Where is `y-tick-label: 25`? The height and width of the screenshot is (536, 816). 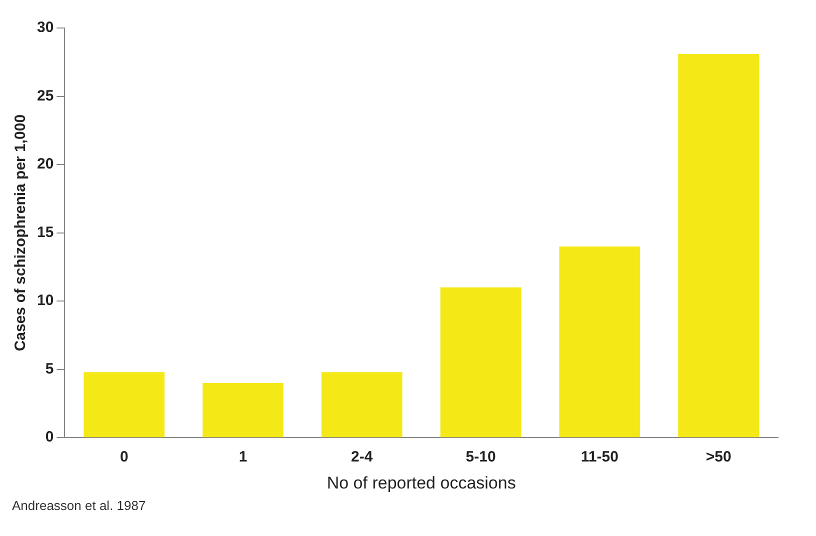
y-tick-label: 25 is located at coordinates (45, 95).